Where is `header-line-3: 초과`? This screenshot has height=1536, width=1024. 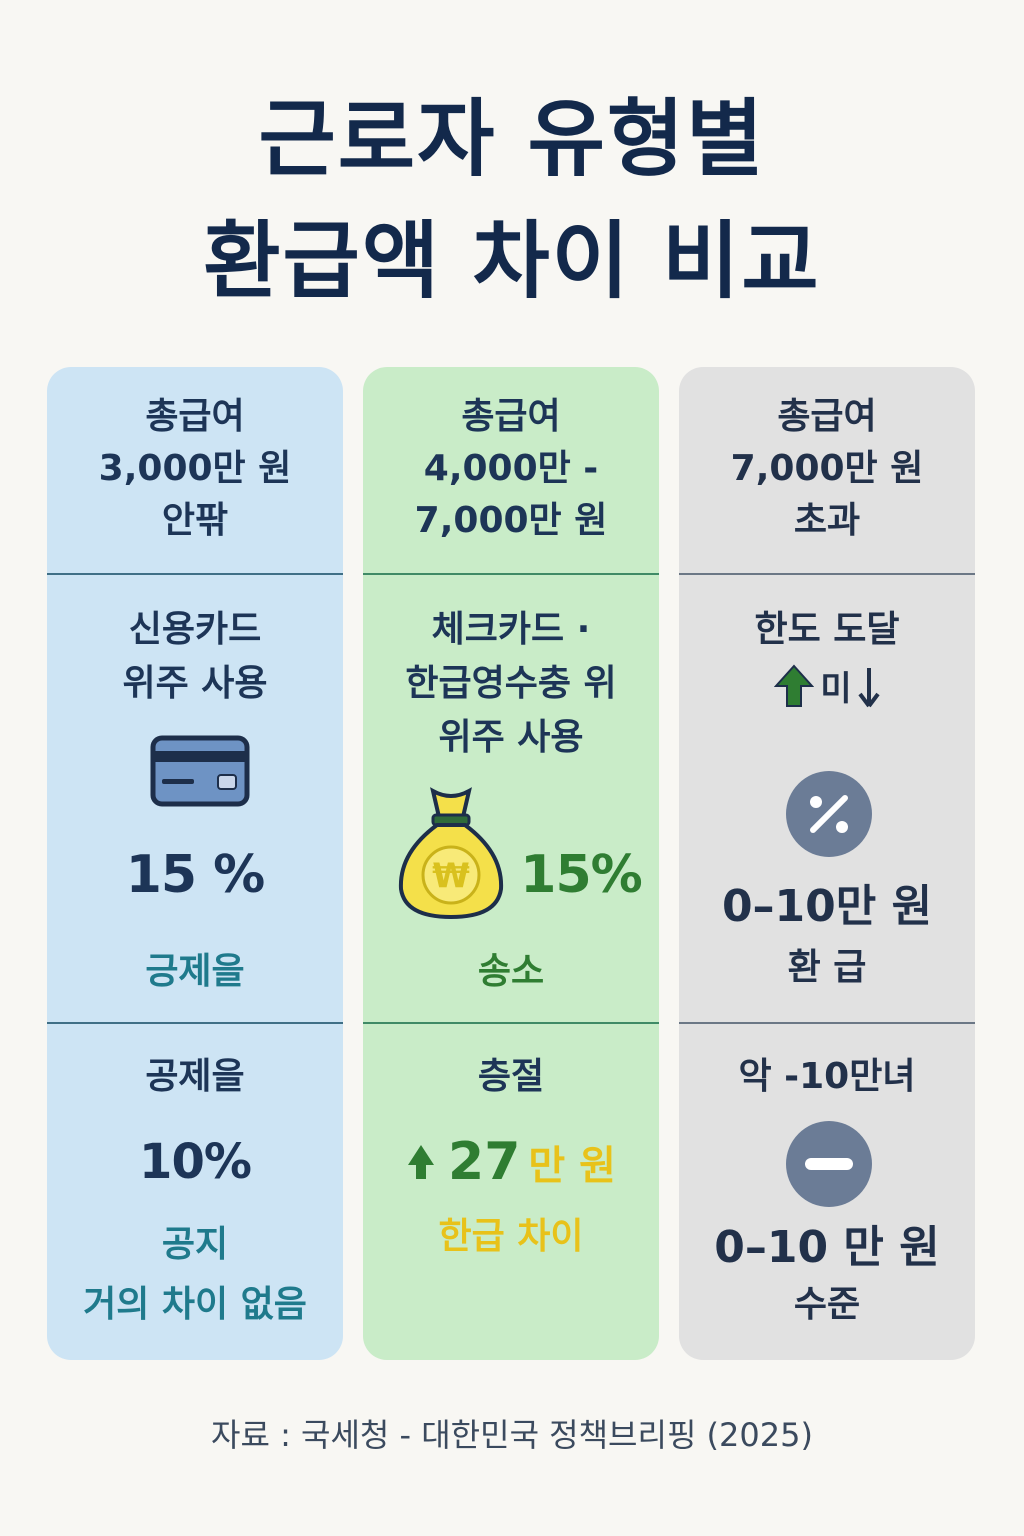 header-line-3: 초과 is located at coordinates (827, 520).